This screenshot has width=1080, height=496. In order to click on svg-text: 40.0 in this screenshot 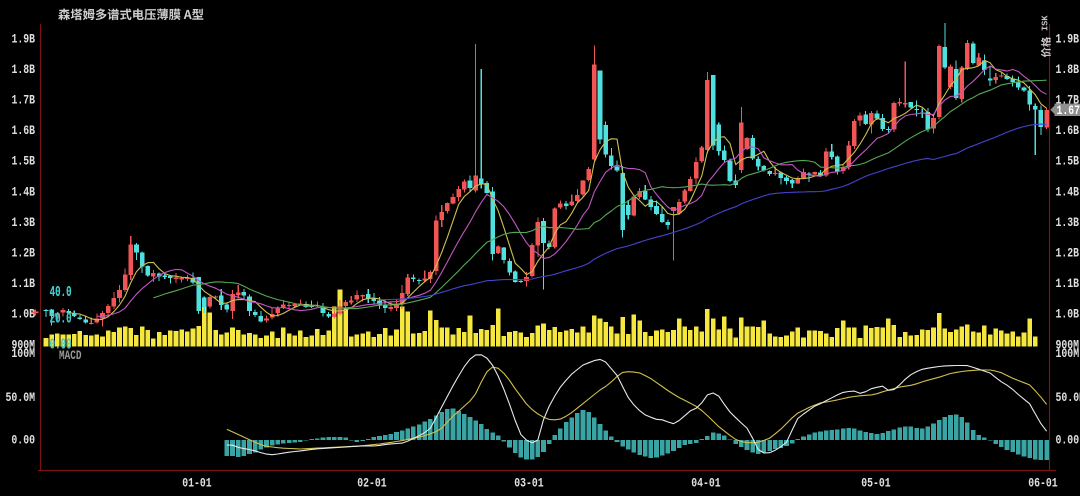, I will do `click(61, 292)`.